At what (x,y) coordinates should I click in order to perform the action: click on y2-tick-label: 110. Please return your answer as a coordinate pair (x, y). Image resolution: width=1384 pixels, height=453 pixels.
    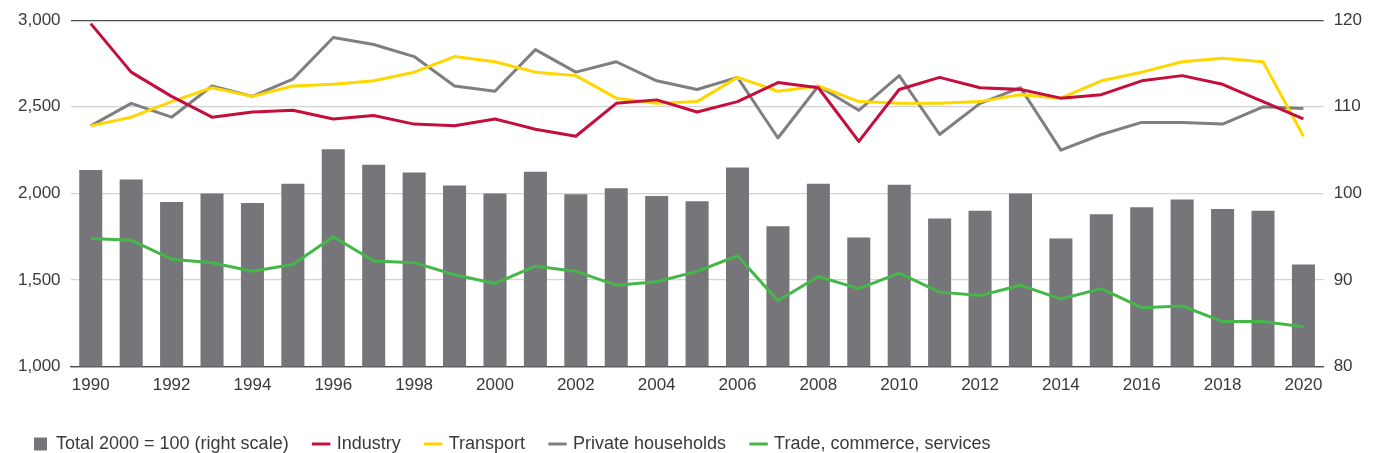
    Looking at the image, I should click on (1347, 106).